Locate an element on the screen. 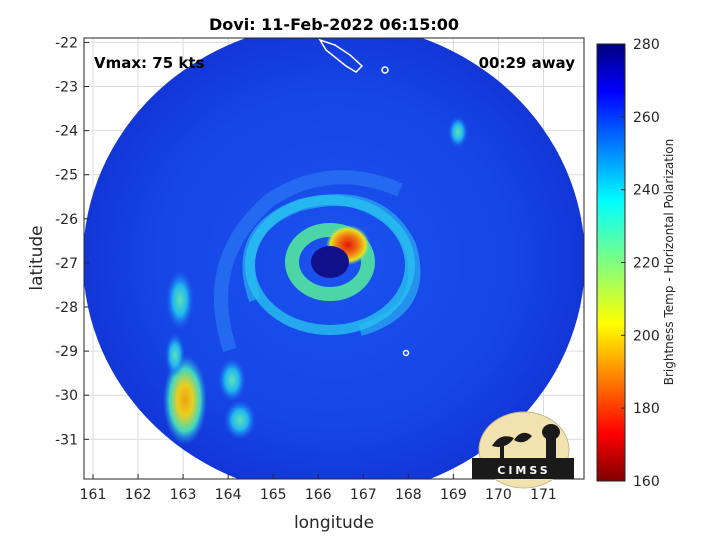 This screenshot has width=720, height=540. x-tick-label: 167 is located at coordinates (363, 495).